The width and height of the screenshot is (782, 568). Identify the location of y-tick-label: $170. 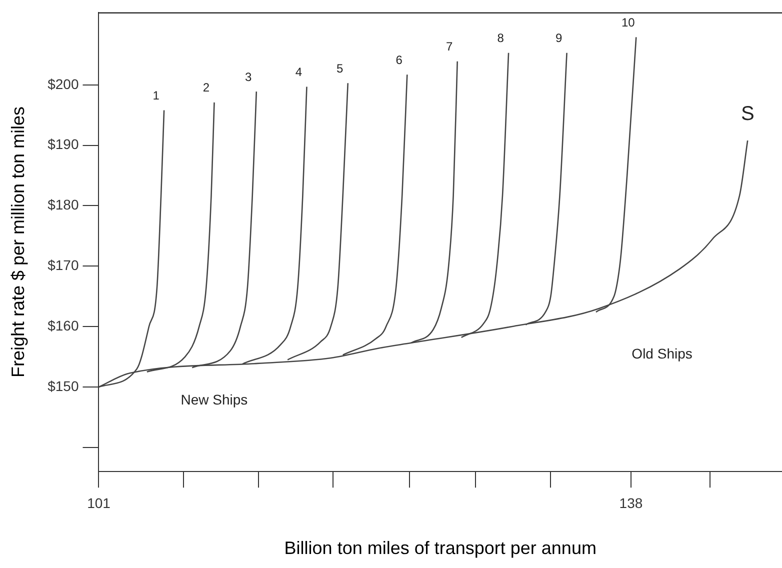
(63, 265).